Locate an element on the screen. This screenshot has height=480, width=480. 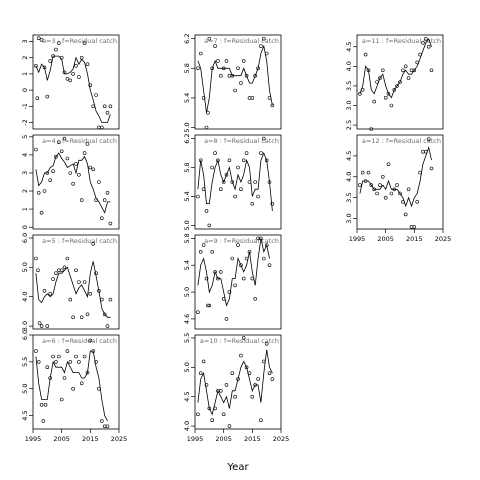
y-tick-label: 0 is located at coordinates (25, 90).